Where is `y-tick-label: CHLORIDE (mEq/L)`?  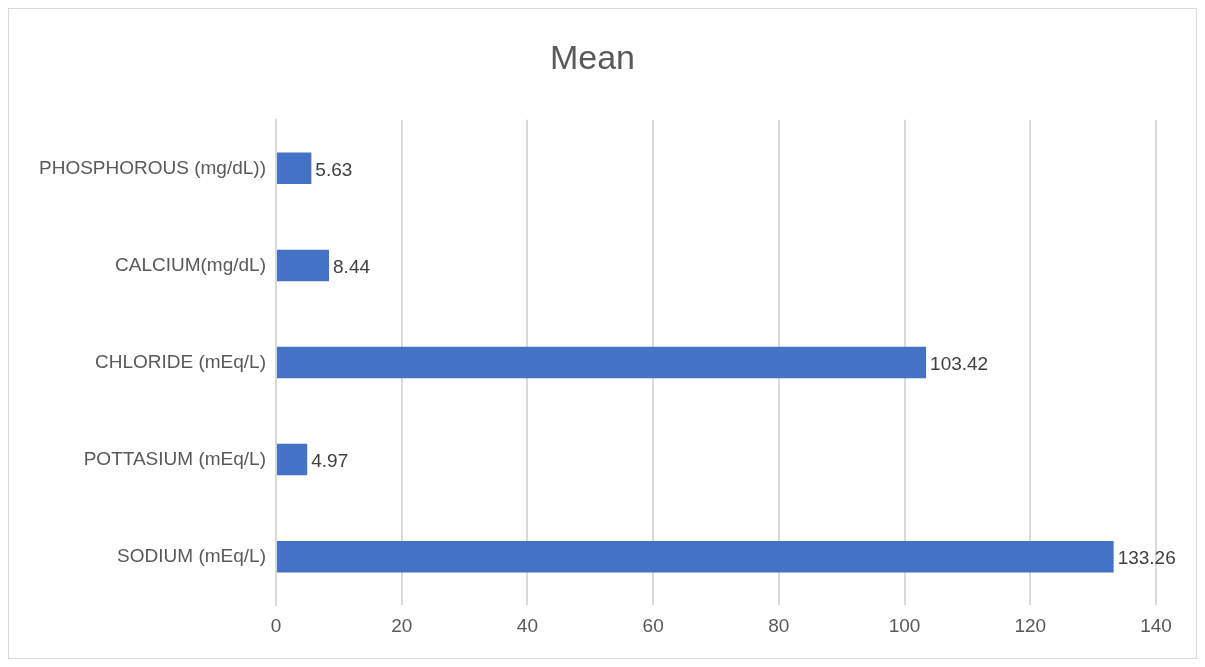 y-tick-label: CHLORIDE (mEq/L) is located at coordinates (180, 361).